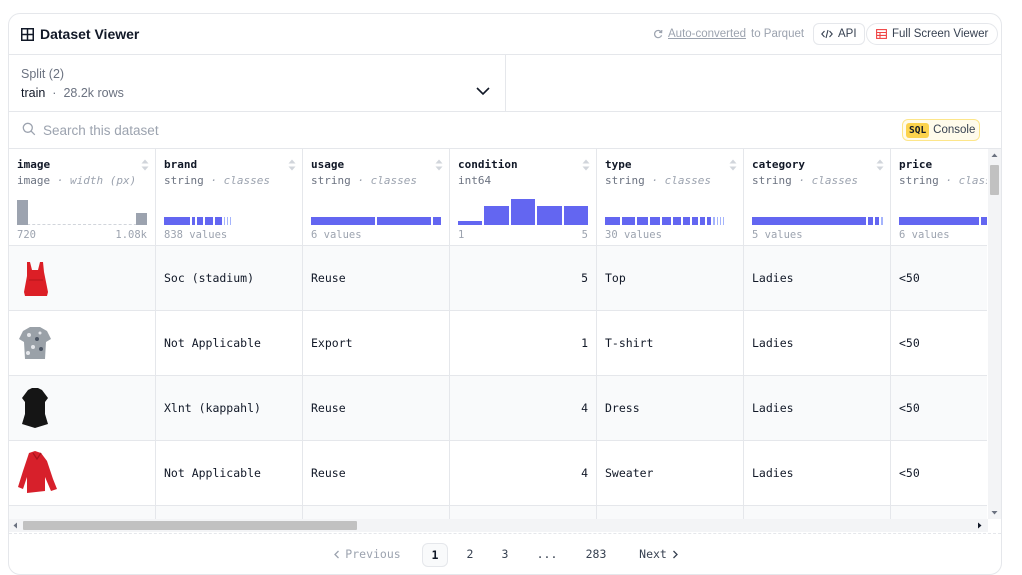 The width and height of the screenshot is (1022, 575). I want to click on vertical-scroll-thumb, so click(994, 180).